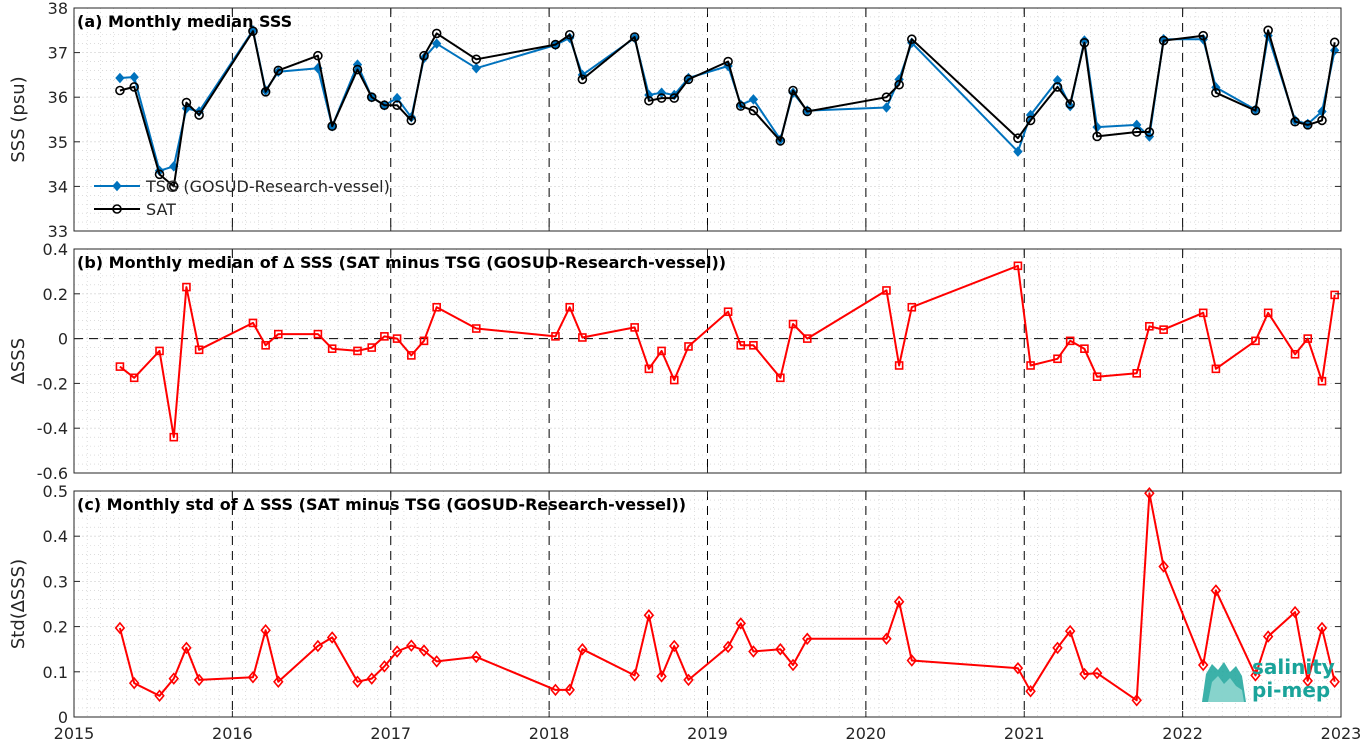  Describe the element at coordinates (63, 339) in the screenshot. I see `y-tick-label: 0` at that location.